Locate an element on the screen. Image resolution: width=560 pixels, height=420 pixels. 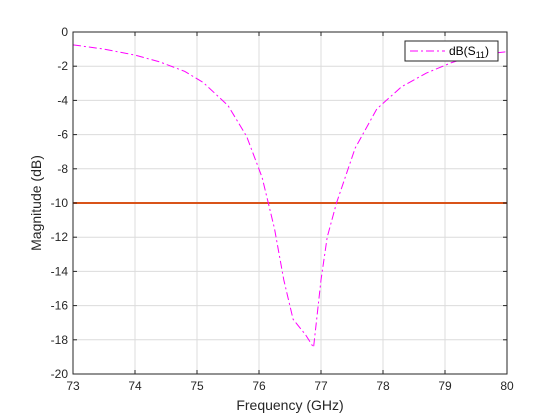
legend-label-base: dB(S is located at coordinates (462, 51).